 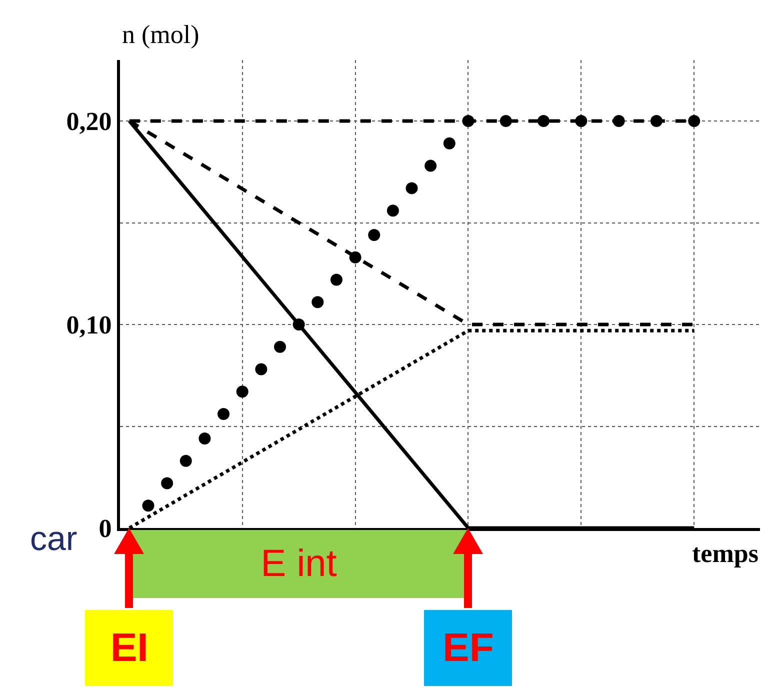 I want to click on span-strip: E int, so click(x=298, y=564).